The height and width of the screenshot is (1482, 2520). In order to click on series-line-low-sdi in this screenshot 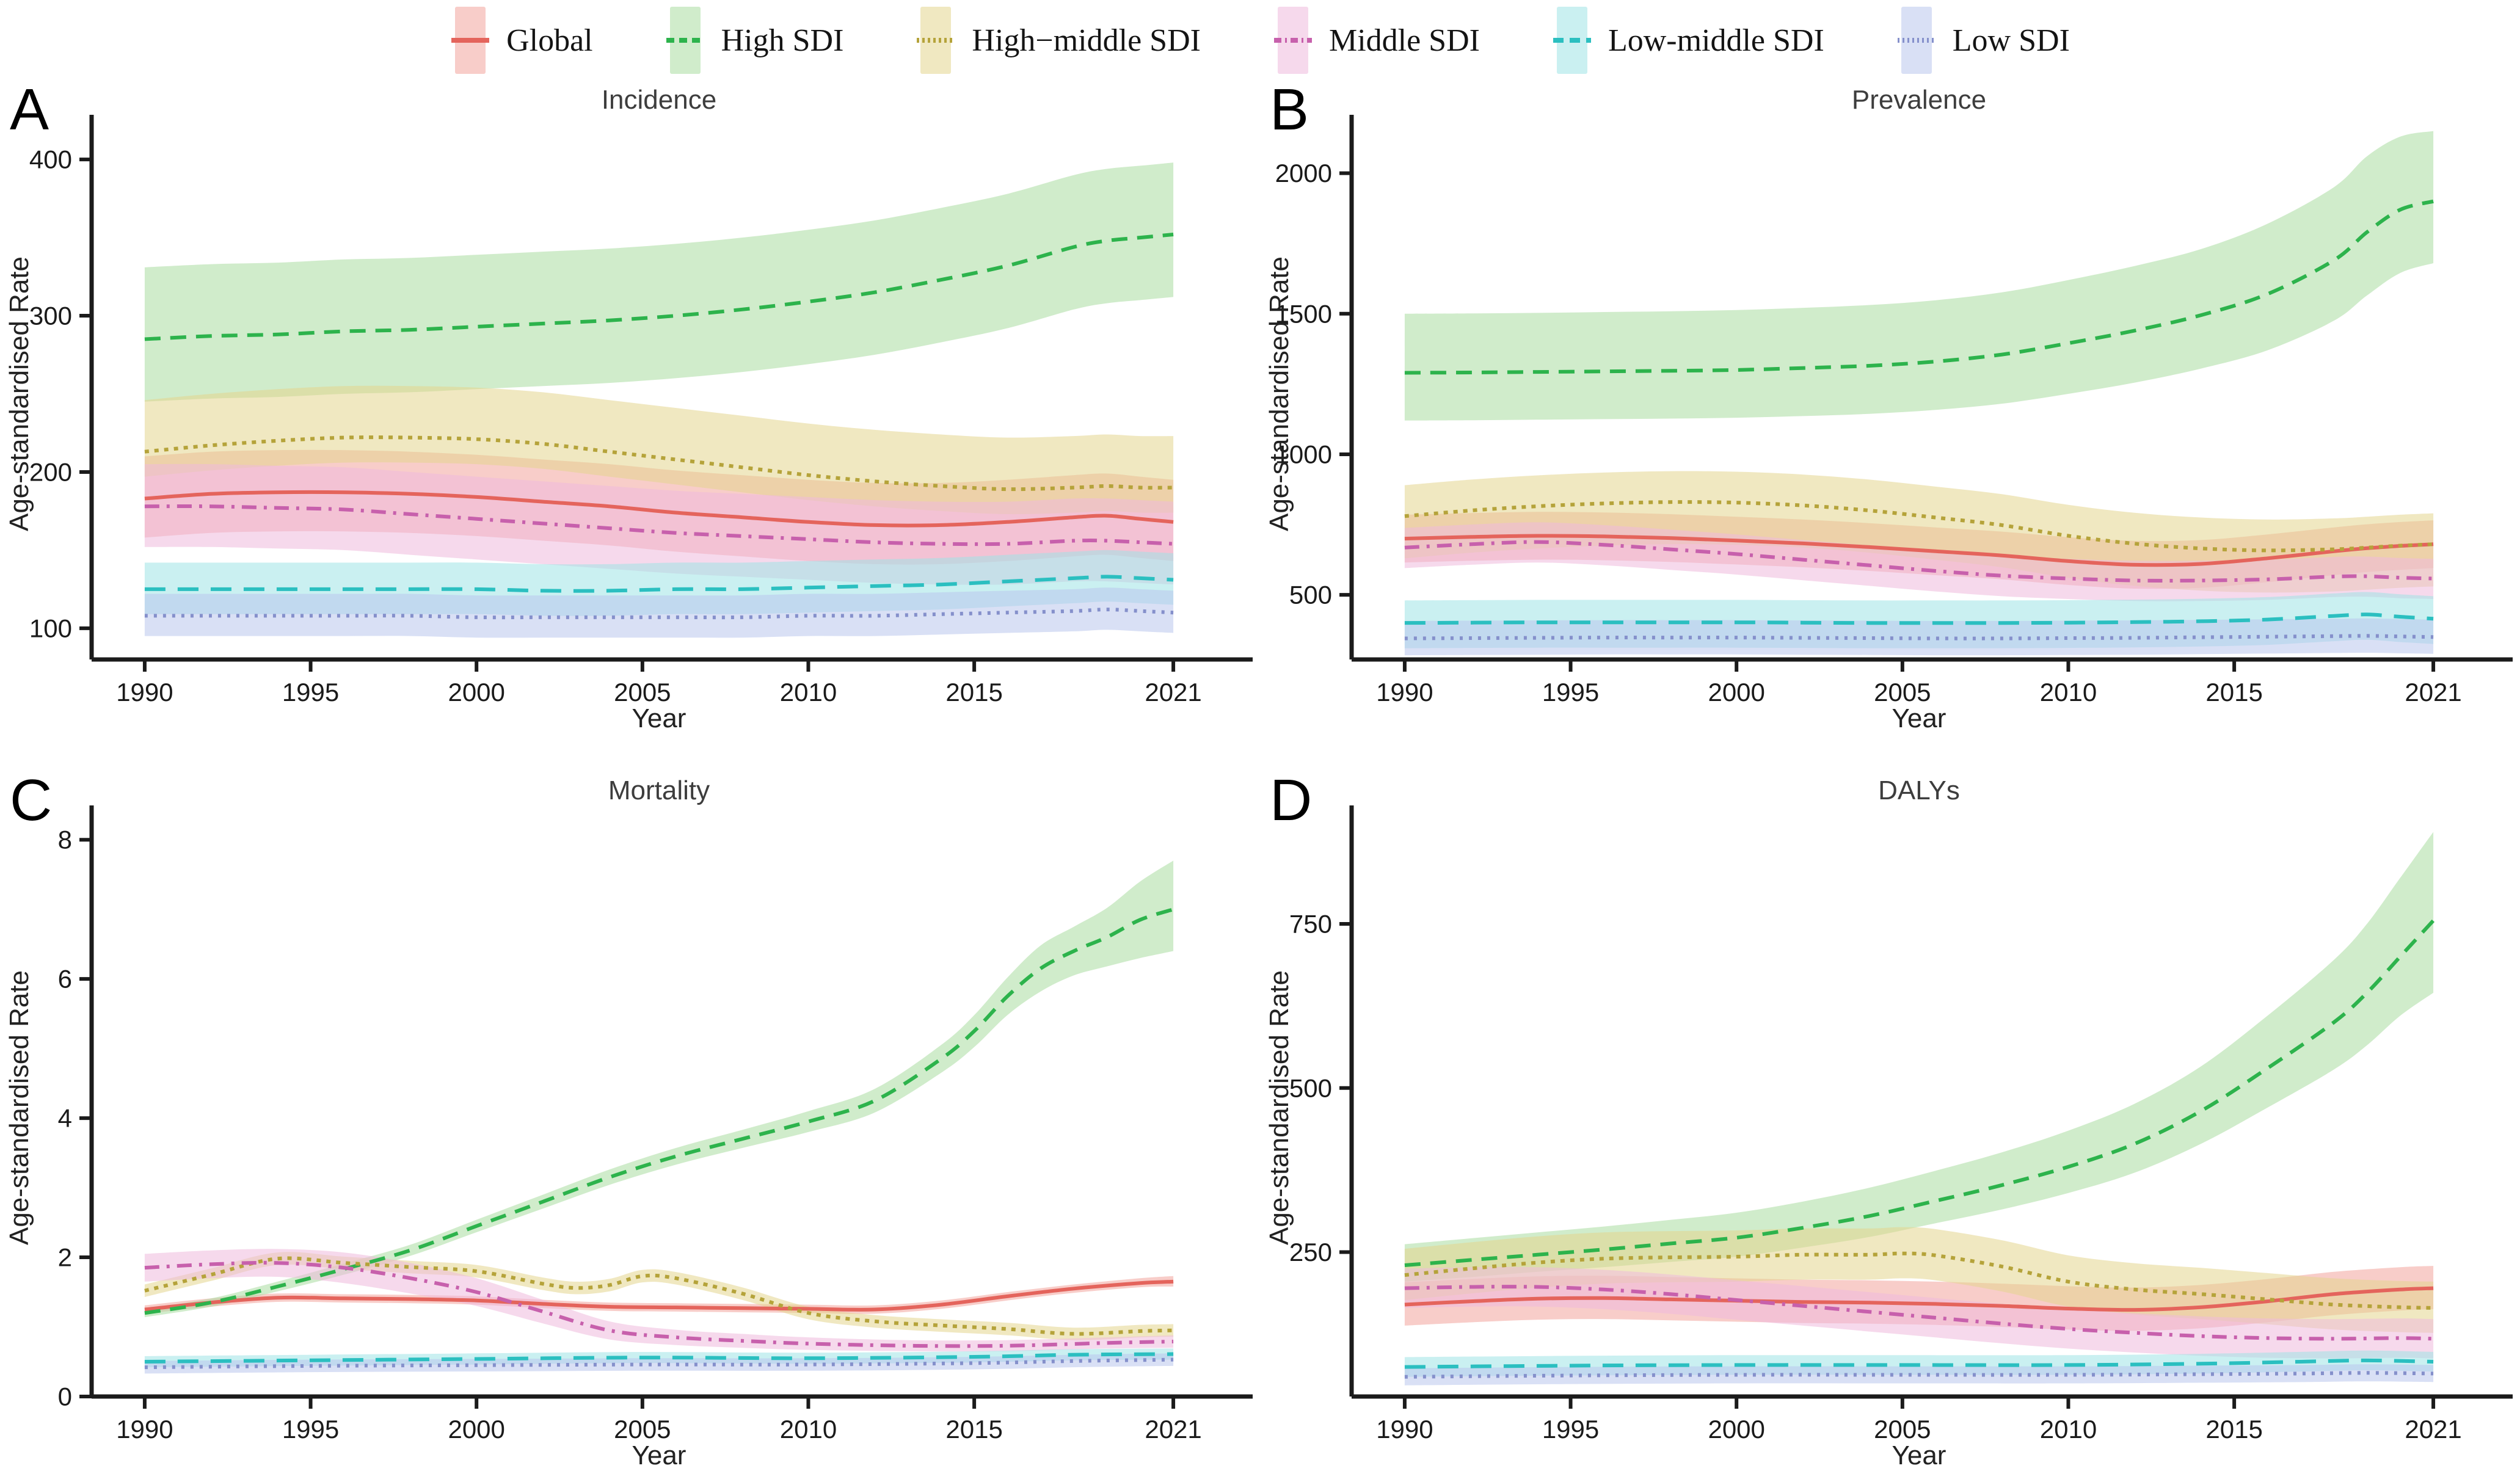, I will do `click(1919, 1375)`.